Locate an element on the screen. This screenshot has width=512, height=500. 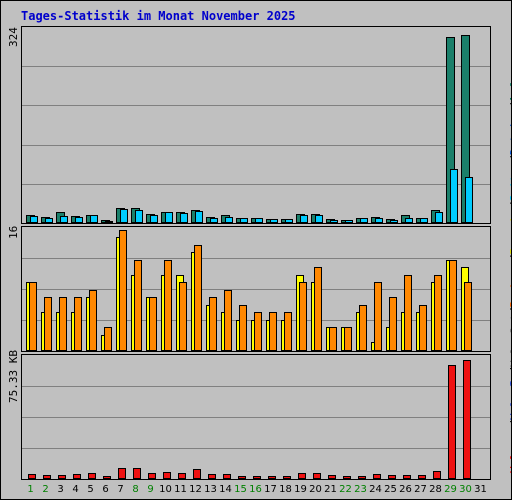
bot-panel-ymax-label: 75.33 KB is located at coordinates (13, 376).